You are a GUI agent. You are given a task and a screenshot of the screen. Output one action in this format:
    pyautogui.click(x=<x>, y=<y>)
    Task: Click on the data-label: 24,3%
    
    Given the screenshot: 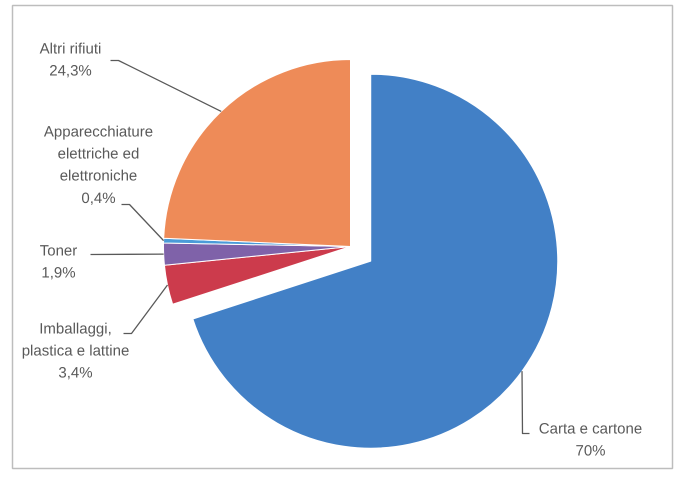 What is the action you would take?
    pyautogui.click(x=70, y=71)
    